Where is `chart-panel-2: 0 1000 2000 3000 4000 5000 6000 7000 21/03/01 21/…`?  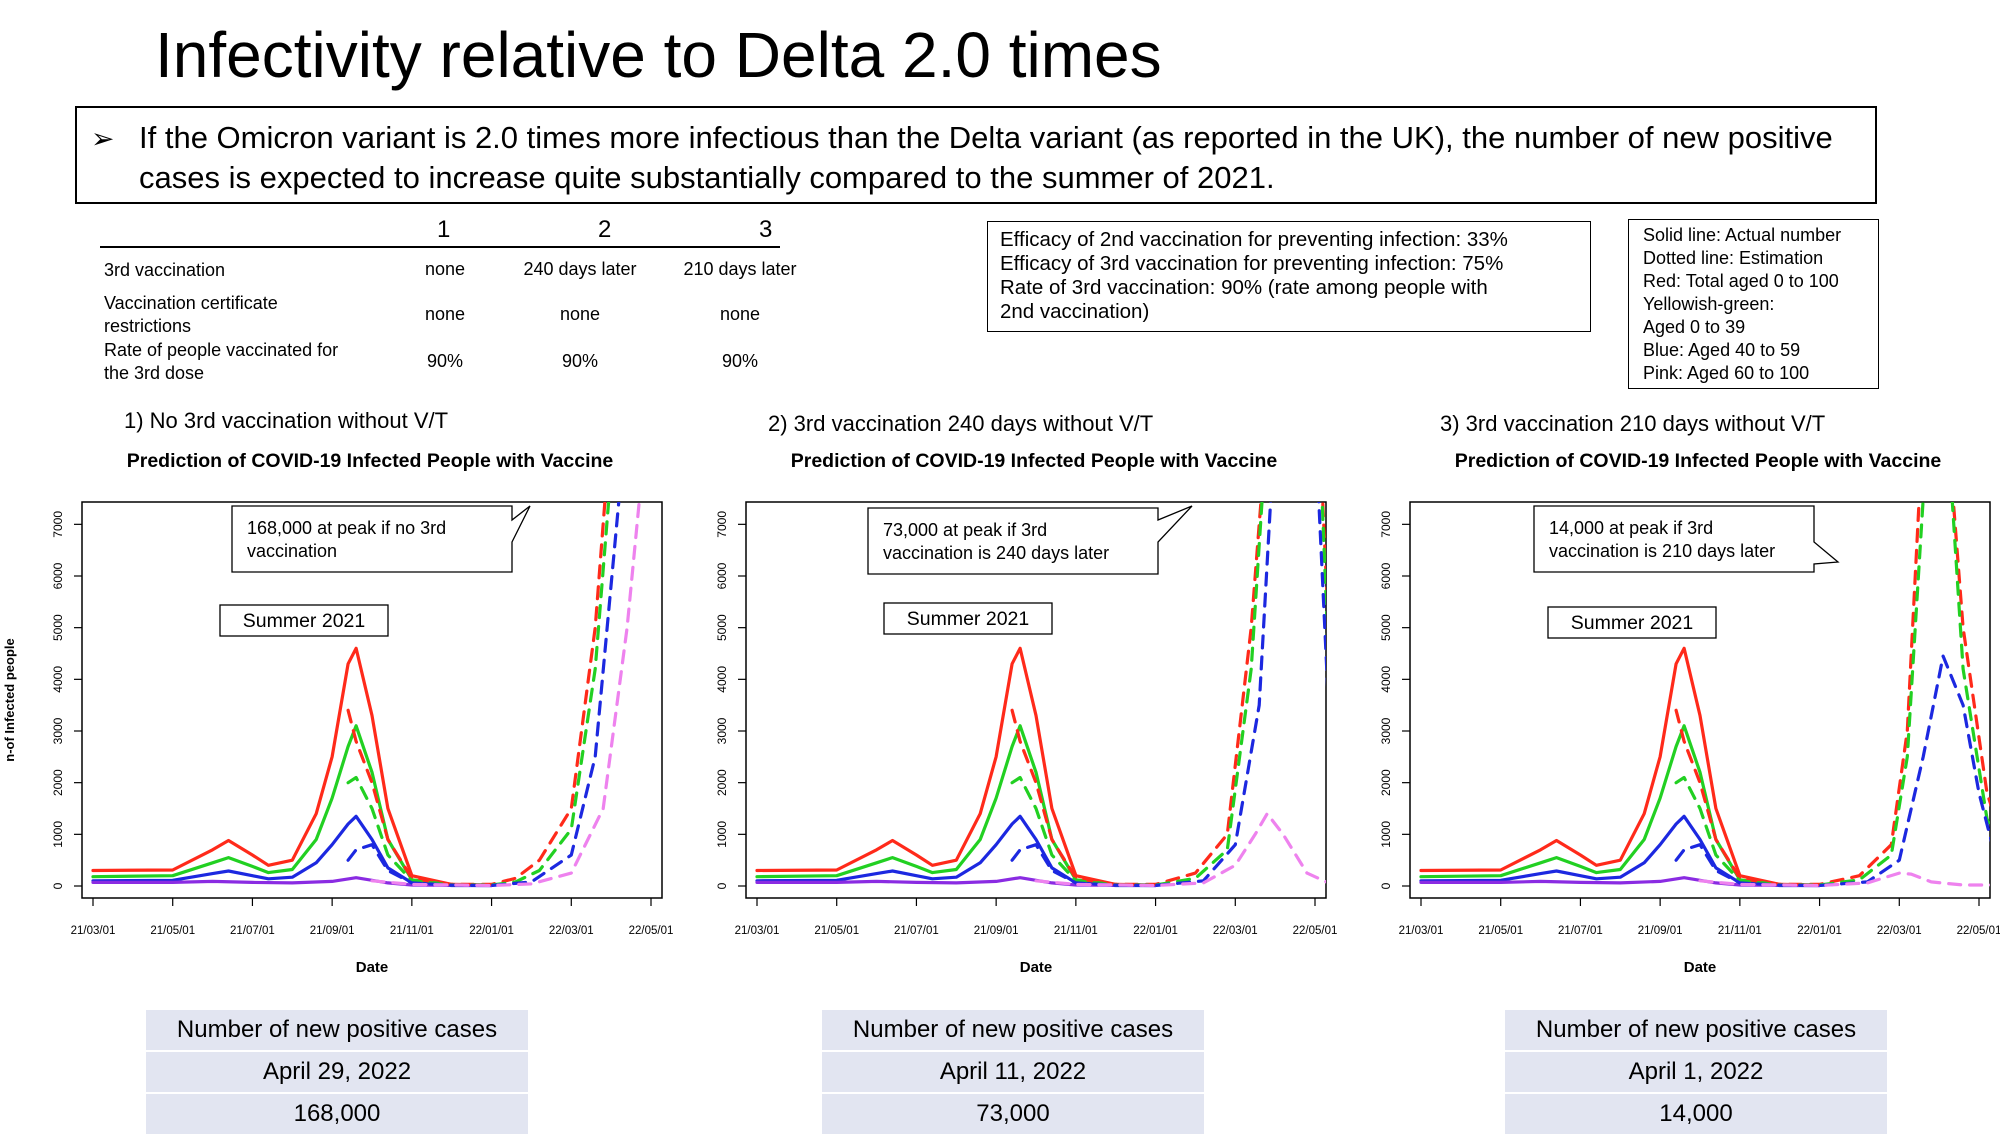
chart-panel-2: 0 1000 2000 3000 4000 5000 6000 7000 21/03/01 21/… is located at coordinates (1026, 738).